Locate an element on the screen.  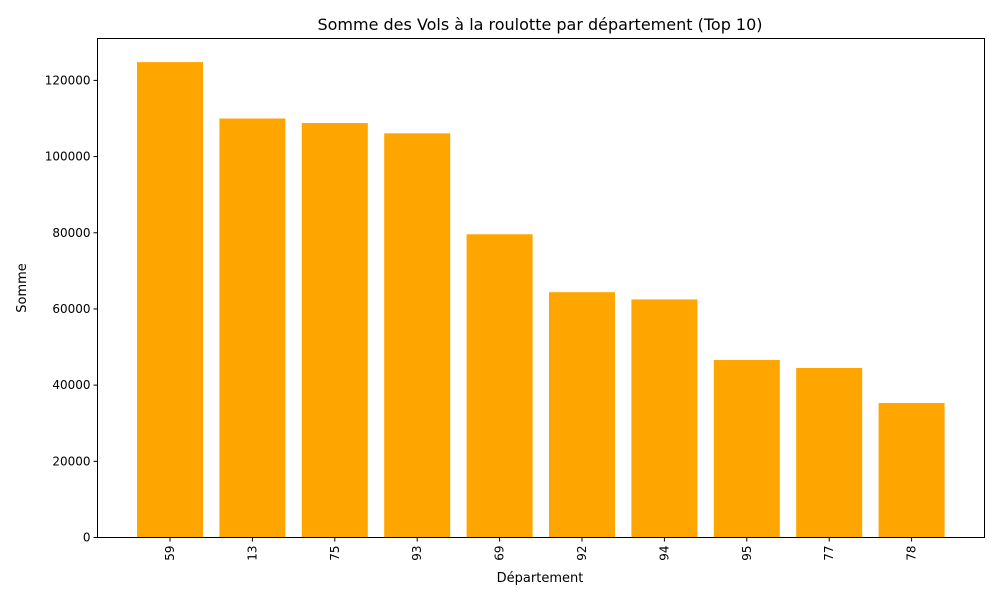
x-axis-ticks: 59 13 75 93 69 92 94 95 77 78 is located at coordinates (541, 549).